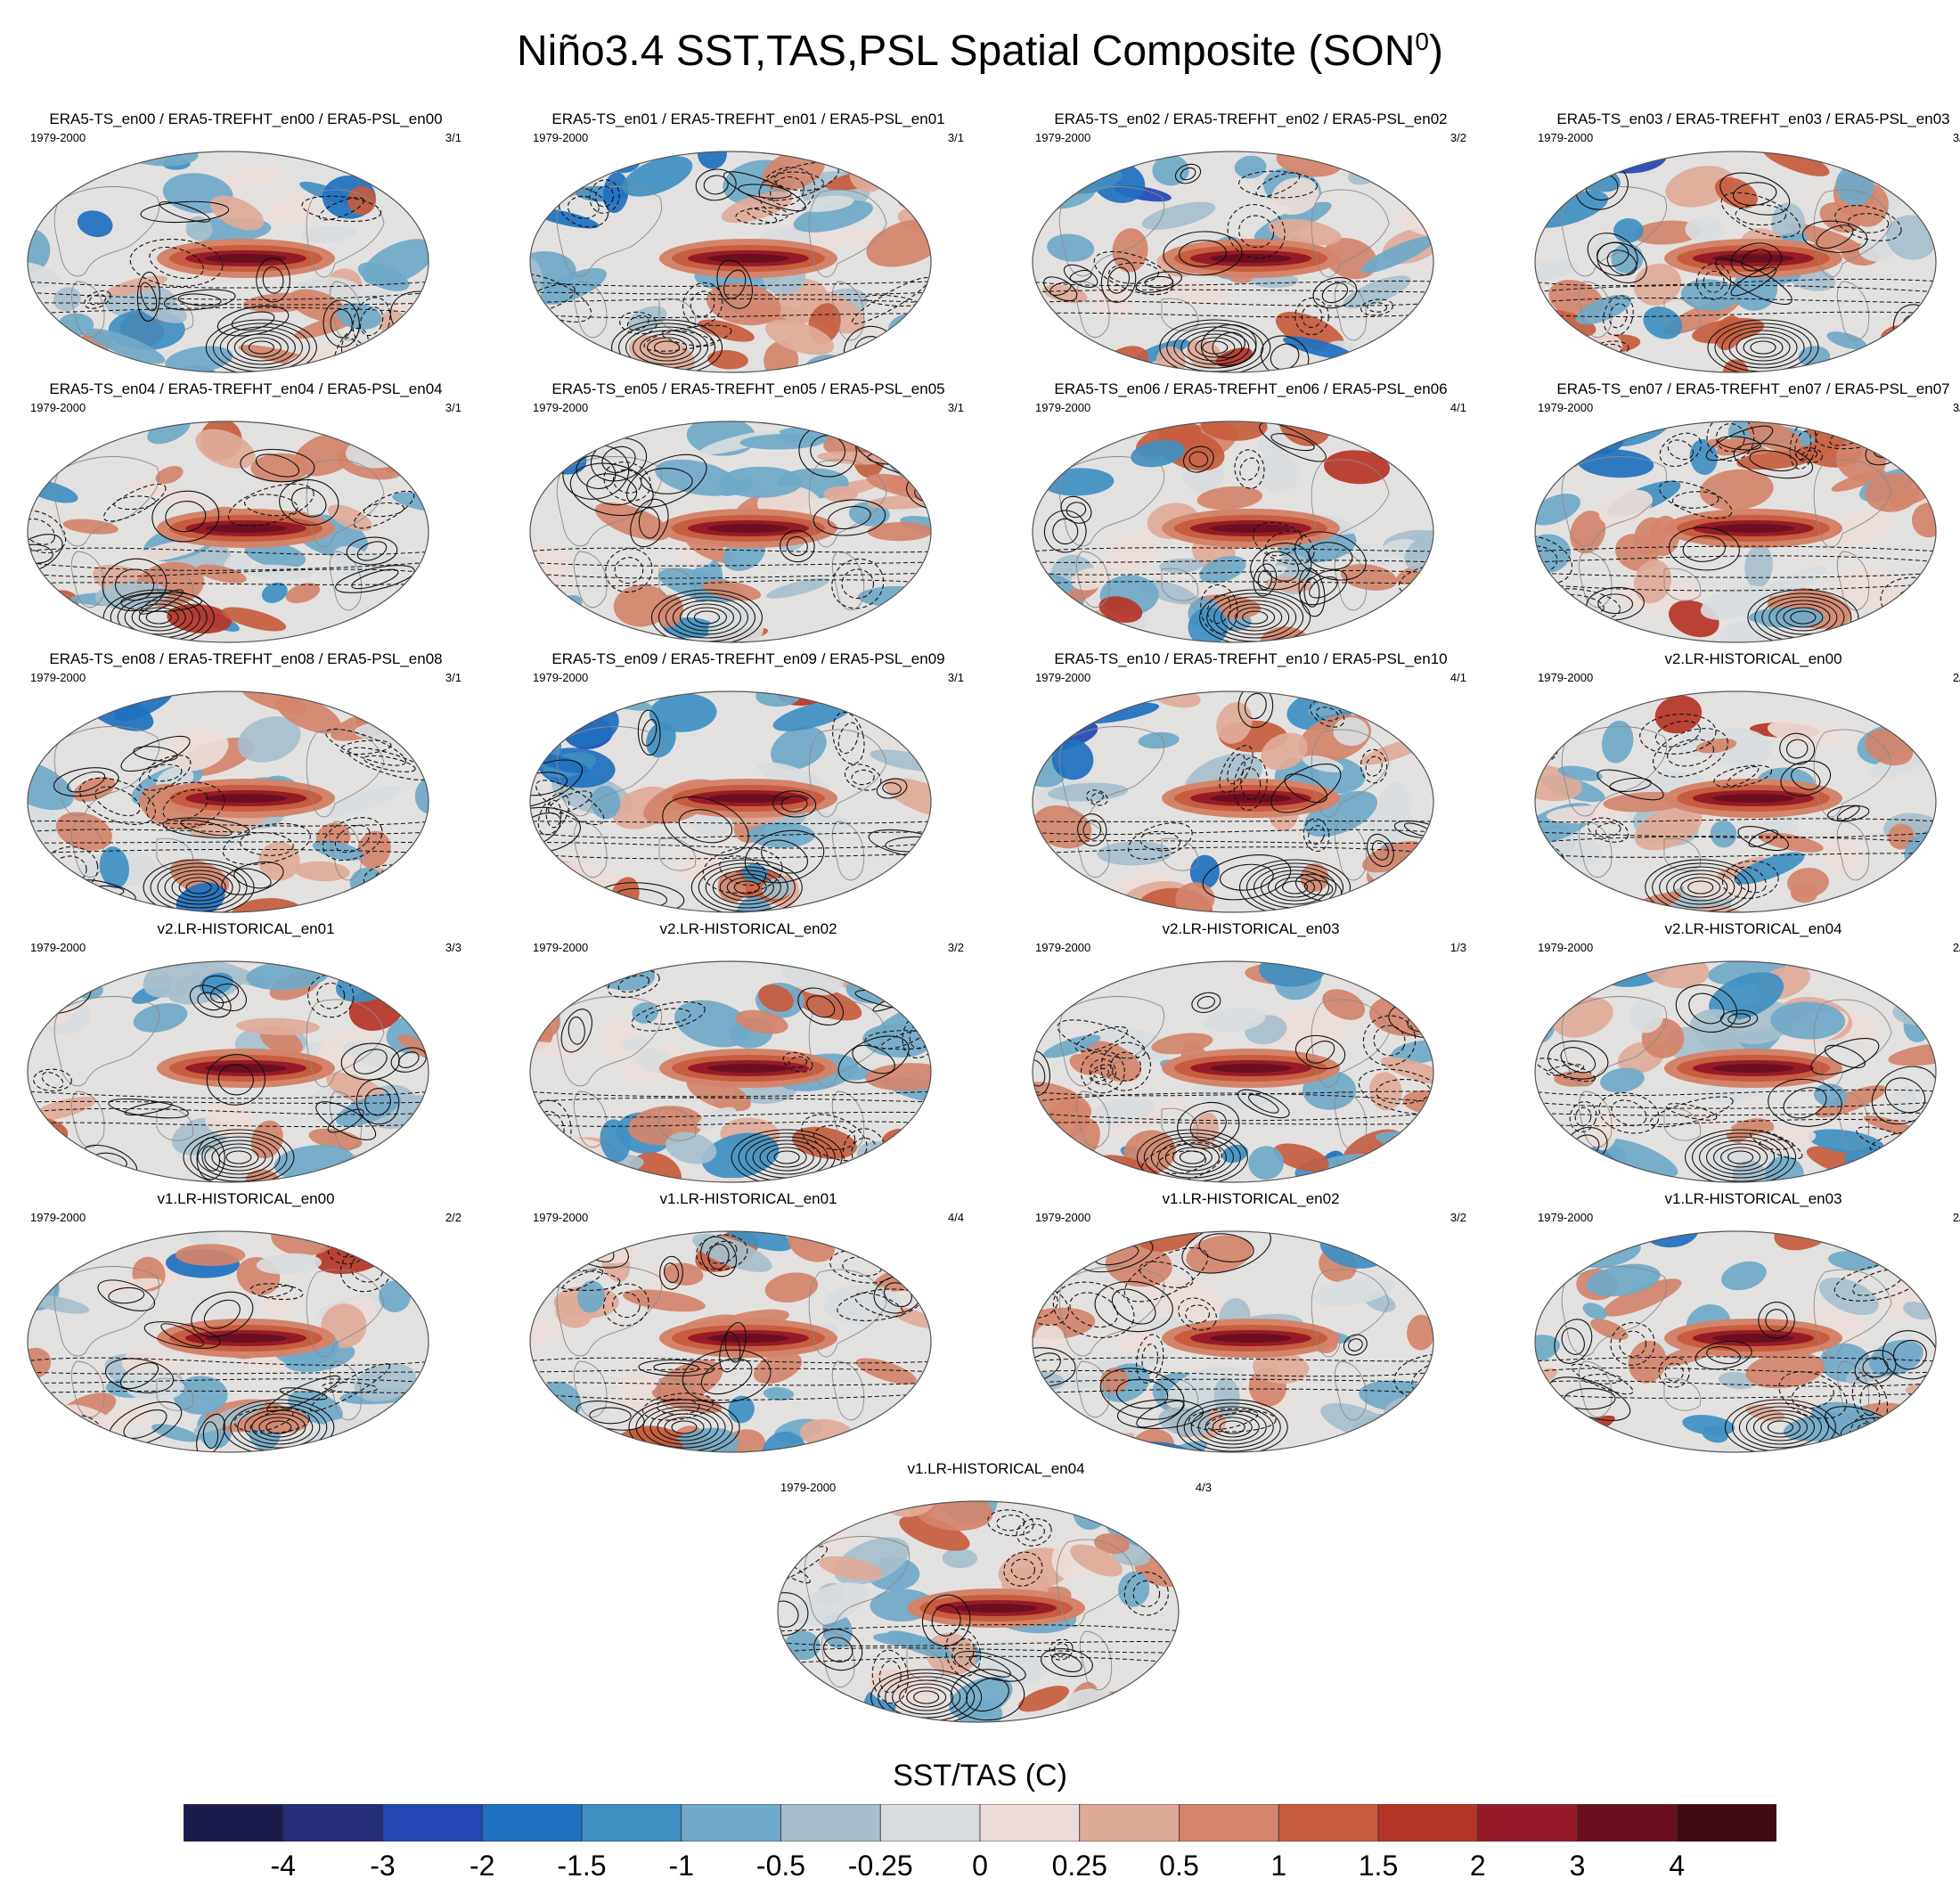 Image resolution: width=1960 pixels, height=1903 pixels. I want to click on colorbar-tick-label: -0.25, so click(880, 1866).